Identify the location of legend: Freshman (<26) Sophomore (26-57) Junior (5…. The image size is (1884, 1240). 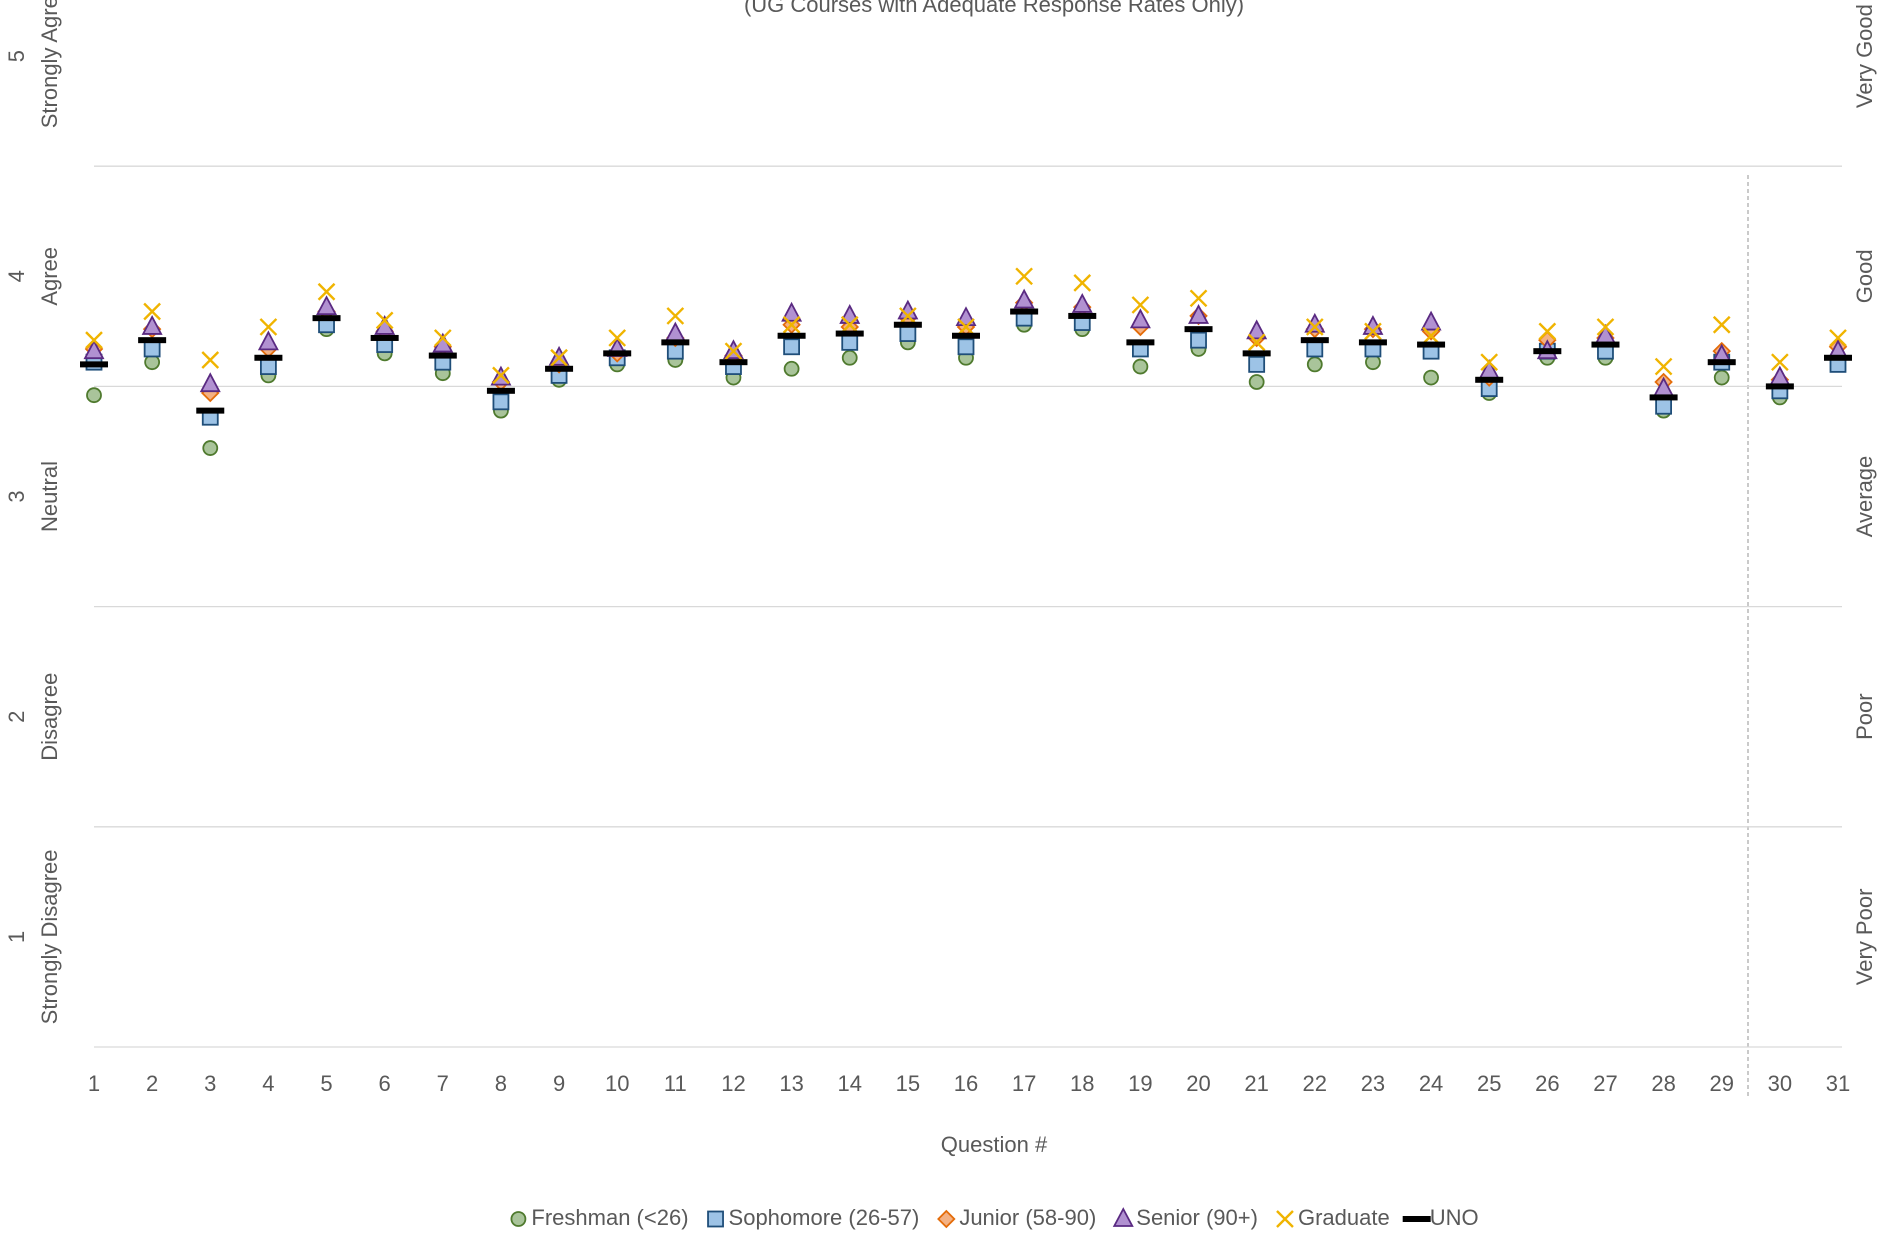
(994, 1217).